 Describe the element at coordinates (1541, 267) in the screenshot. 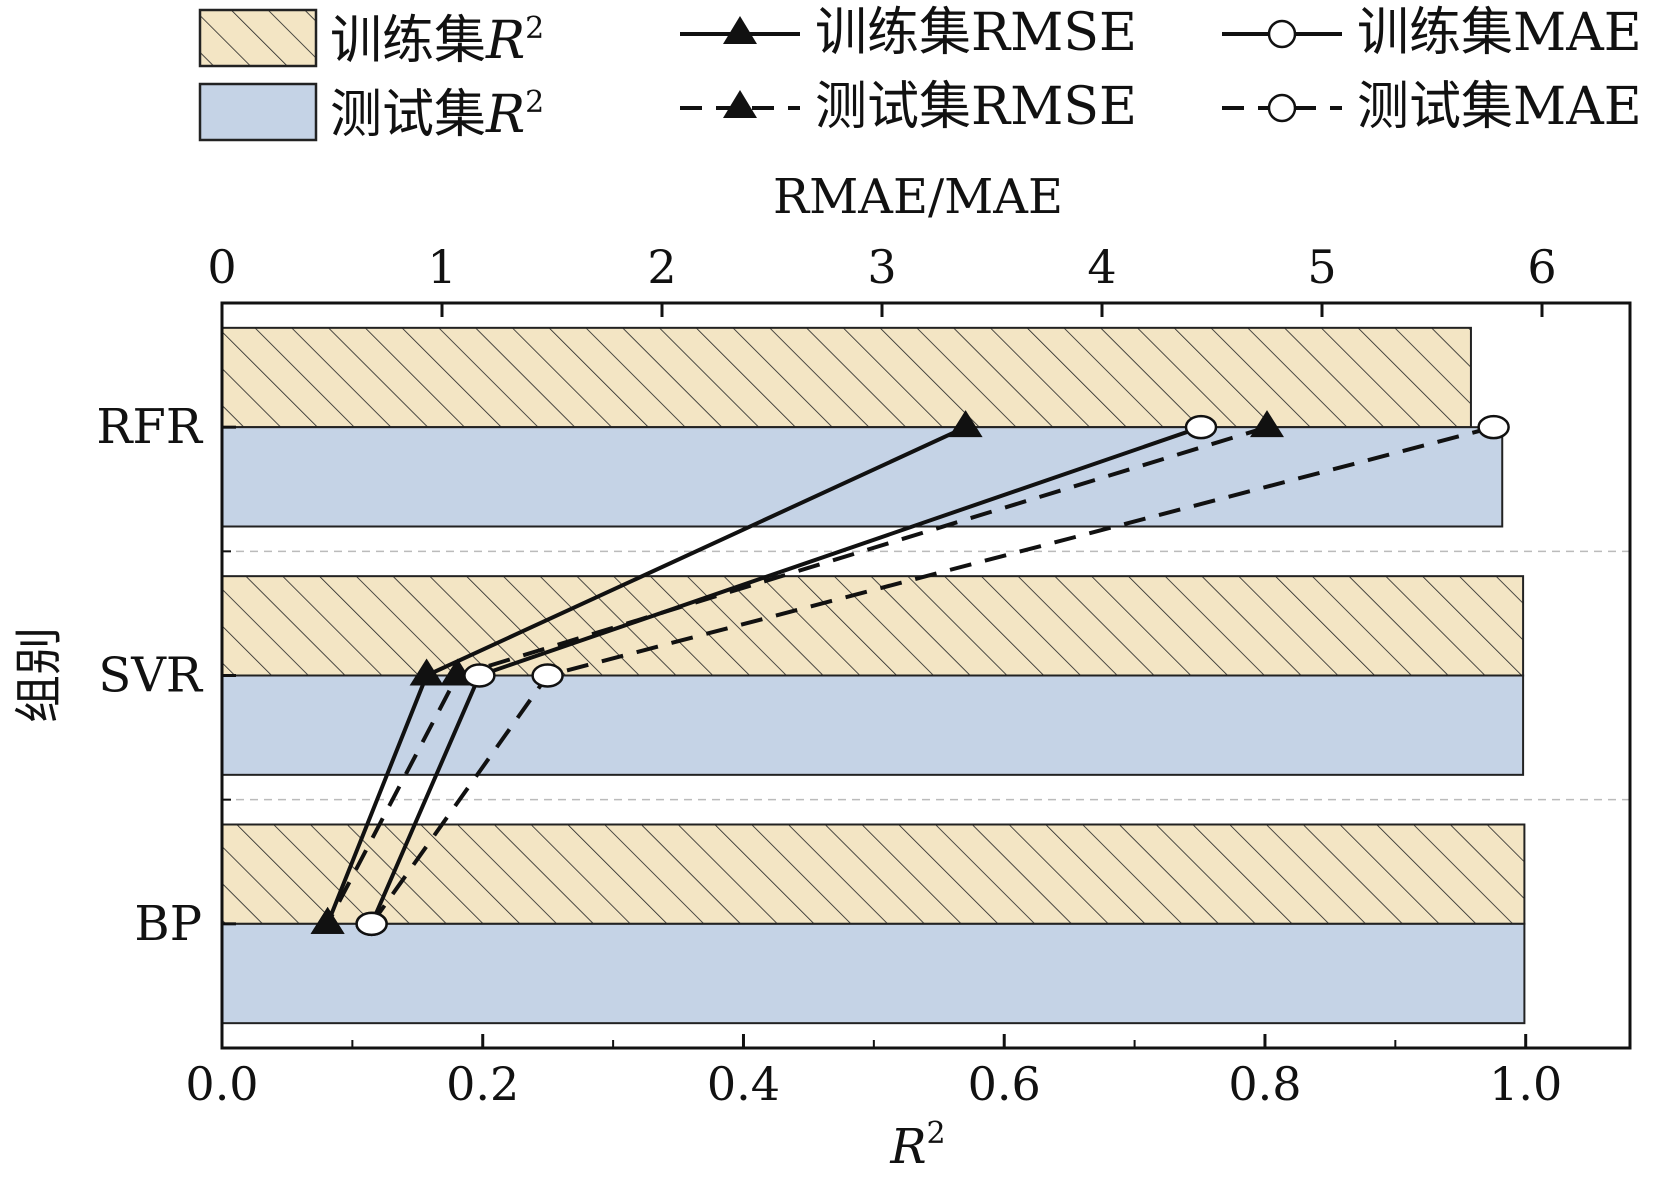

I see `x-top-tick-label: 6` at that location.